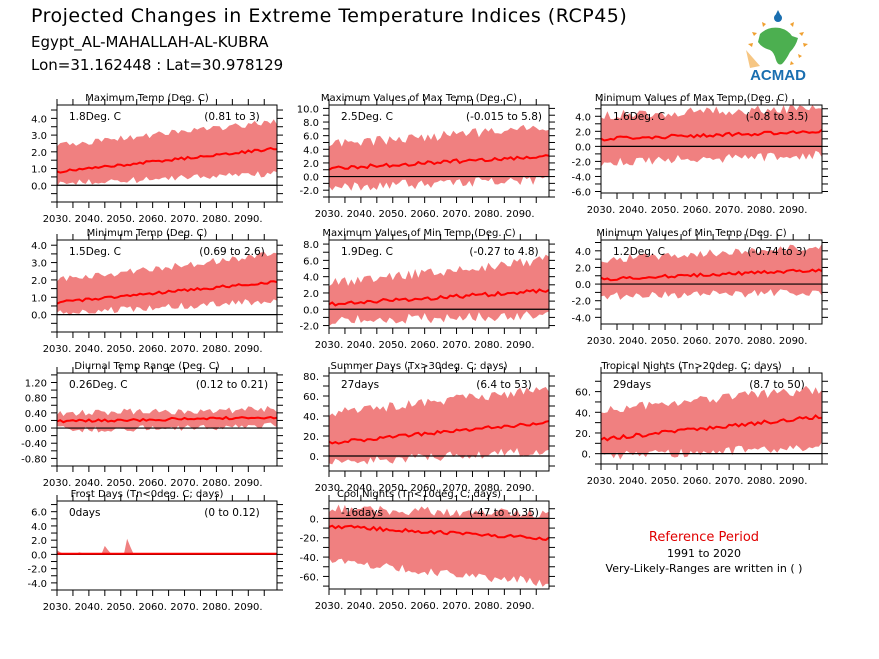  Describe the element at coordinates (157, 65) in the screenshot. I see `station-coordinates: Lon=31.162448 : Lat=30.978129` at that location.